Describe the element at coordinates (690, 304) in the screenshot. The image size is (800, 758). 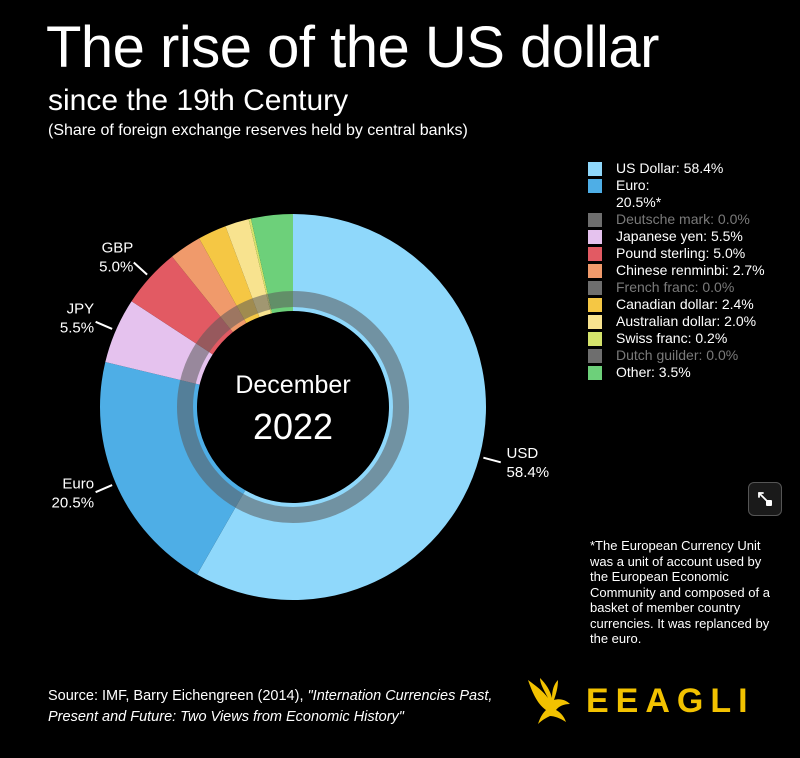
I see `legend-item-canadian-dollar: Canadian dollar: 2.4%` at that location.